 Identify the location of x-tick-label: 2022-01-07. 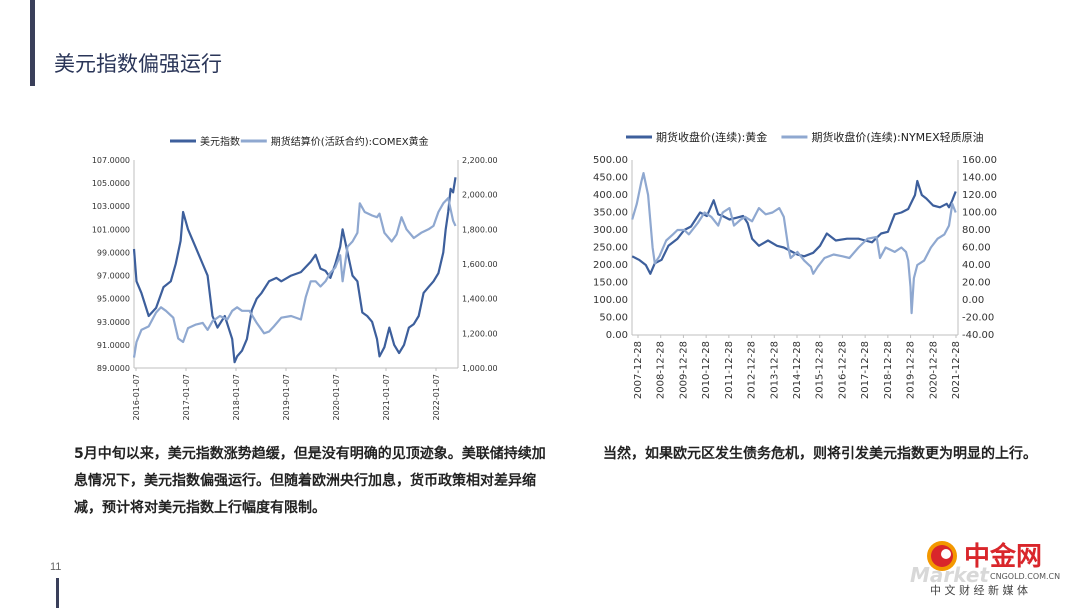
(436, 397).